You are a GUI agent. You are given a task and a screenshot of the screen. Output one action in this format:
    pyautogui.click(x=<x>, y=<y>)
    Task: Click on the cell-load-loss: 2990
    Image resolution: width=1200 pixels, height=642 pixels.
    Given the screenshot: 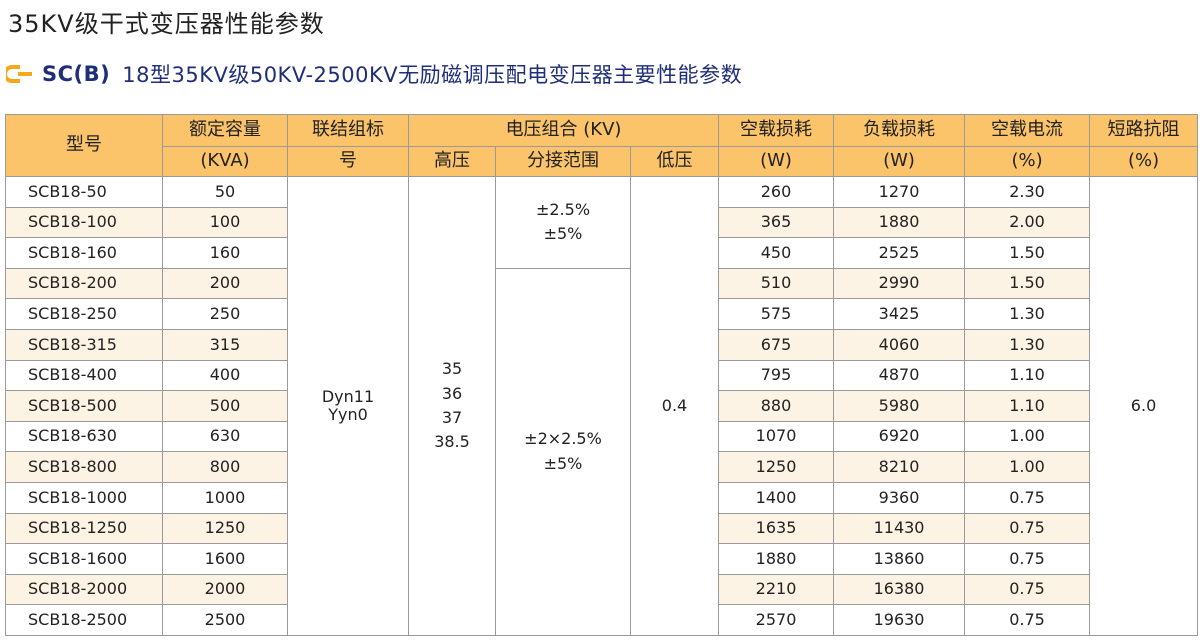 What is the action you would take?
    pyautogui.click(x=899, y=283)
    